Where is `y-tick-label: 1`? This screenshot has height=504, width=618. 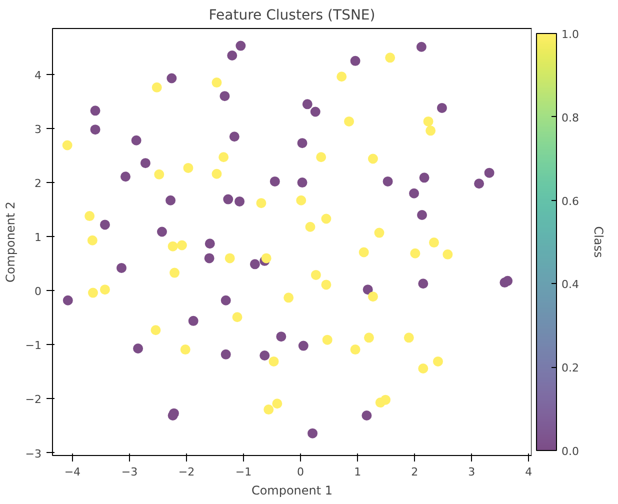
y-tick-label: 1 is located at coordinates (38, 237).